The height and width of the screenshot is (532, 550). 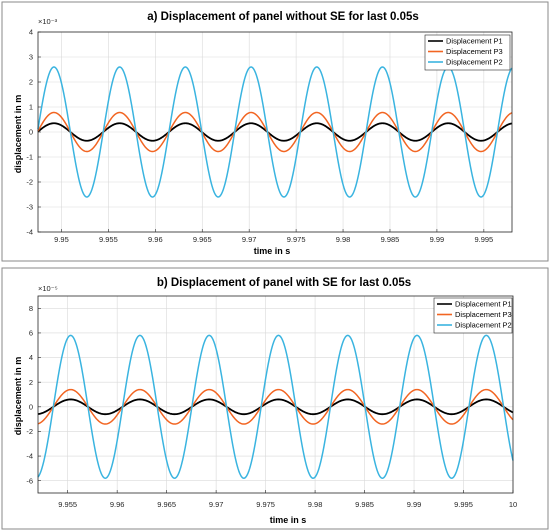 I want to click on x-tick-label: 9.95, so click(x=61, y=239).